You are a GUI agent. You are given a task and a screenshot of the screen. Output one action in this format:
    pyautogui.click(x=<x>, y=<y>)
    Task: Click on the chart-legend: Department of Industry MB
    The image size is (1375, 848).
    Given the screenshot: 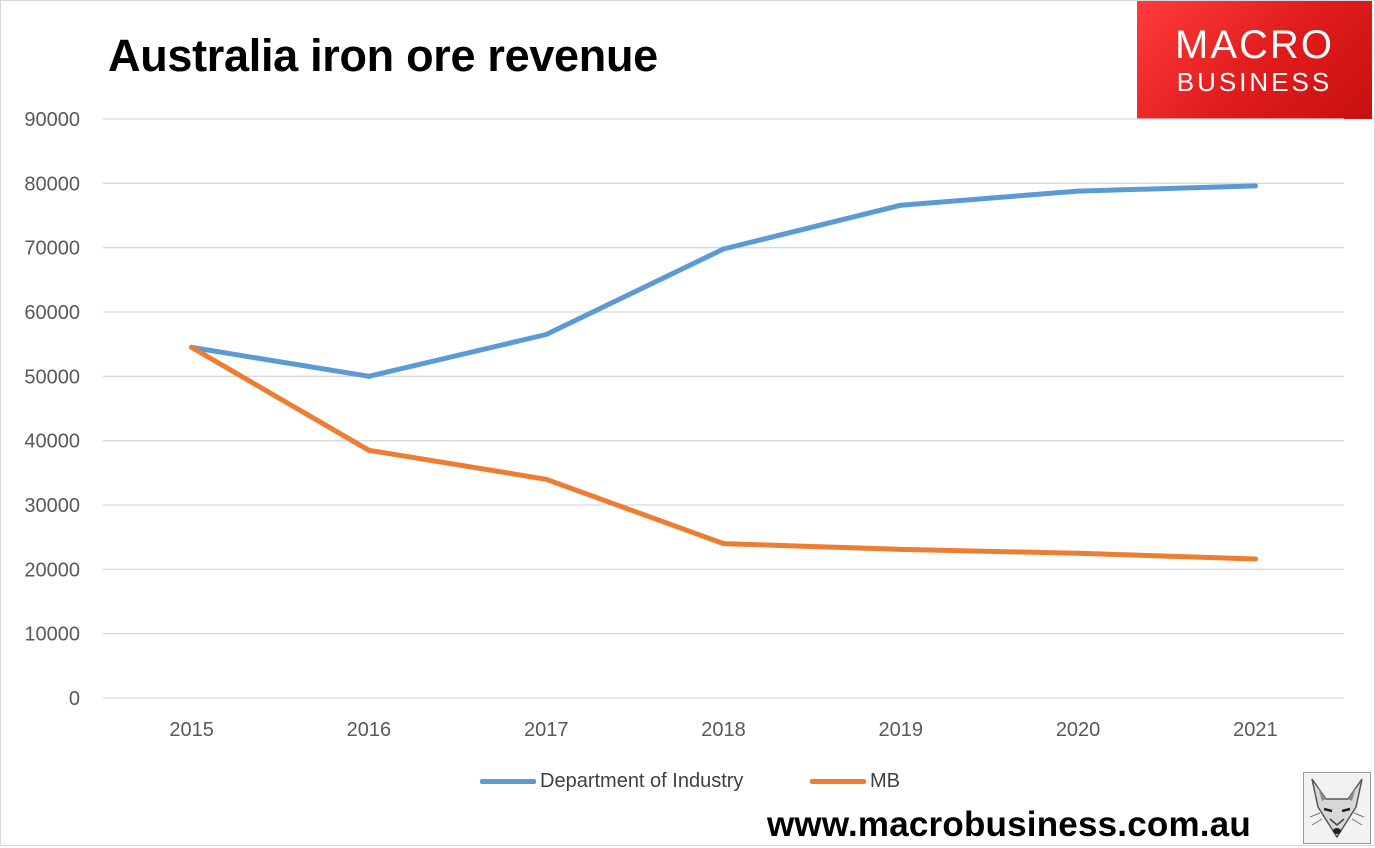 What is the action you would take?
    pyautogui.click(x=687, y=781)
    